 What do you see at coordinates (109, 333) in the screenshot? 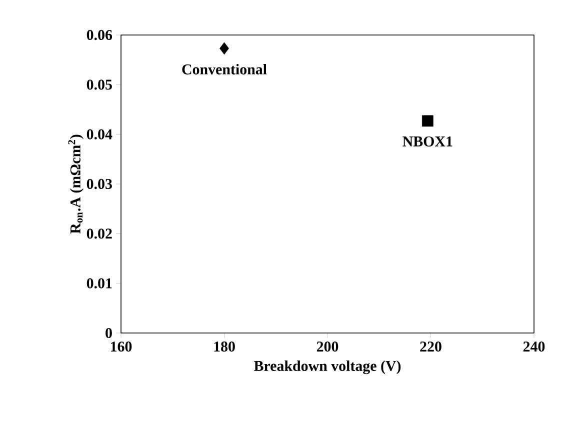
I see `y-tick-label: 0` at bounding box center [109, 333].